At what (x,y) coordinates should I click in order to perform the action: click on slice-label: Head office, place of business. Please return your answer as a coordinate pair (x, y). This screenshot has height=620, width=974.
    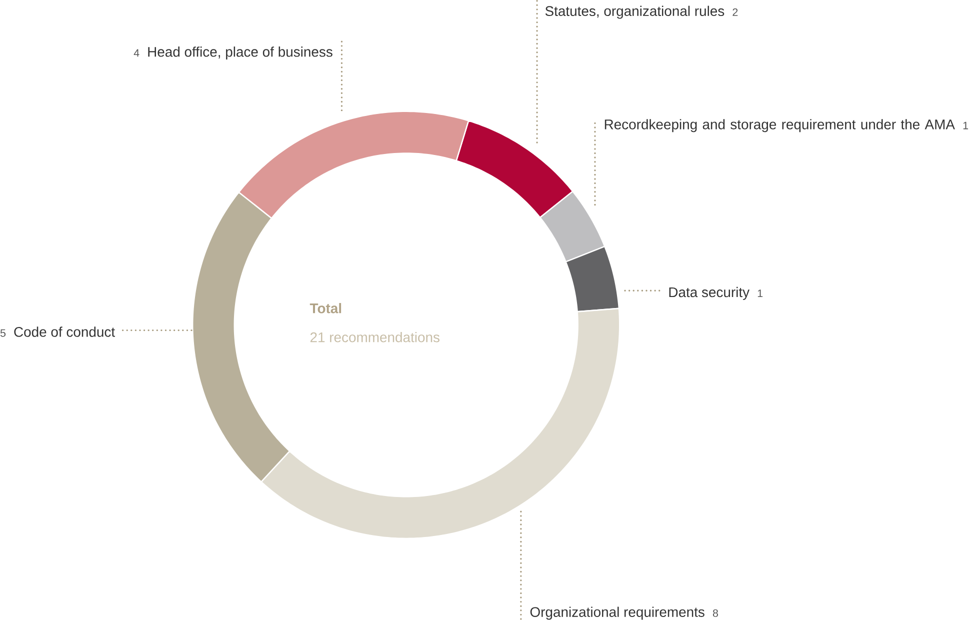
    Looking at the image, I should click on (240, 53).